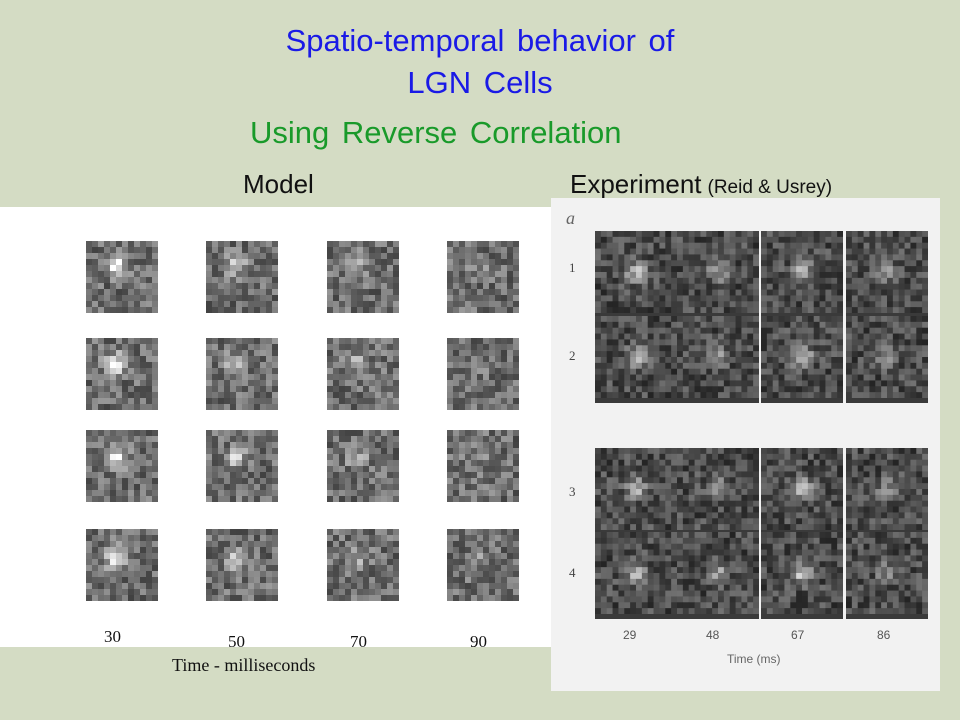 This screenshot has height=720, width=960. I want to click on experiment-time-label-29: 29, so click(630, 635).